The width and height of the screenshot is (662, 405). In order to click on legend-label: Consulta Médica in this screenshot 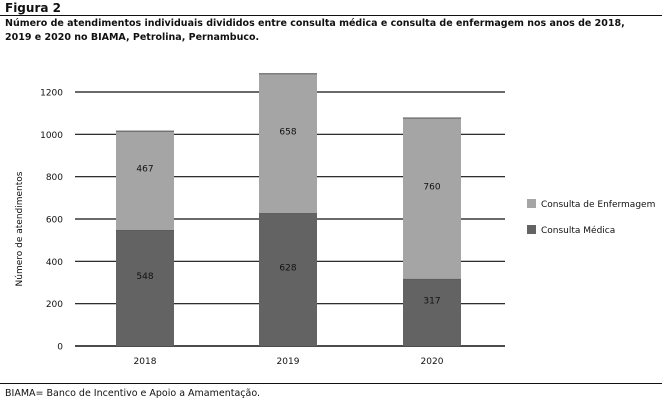, I will do `click(578, 230)`.